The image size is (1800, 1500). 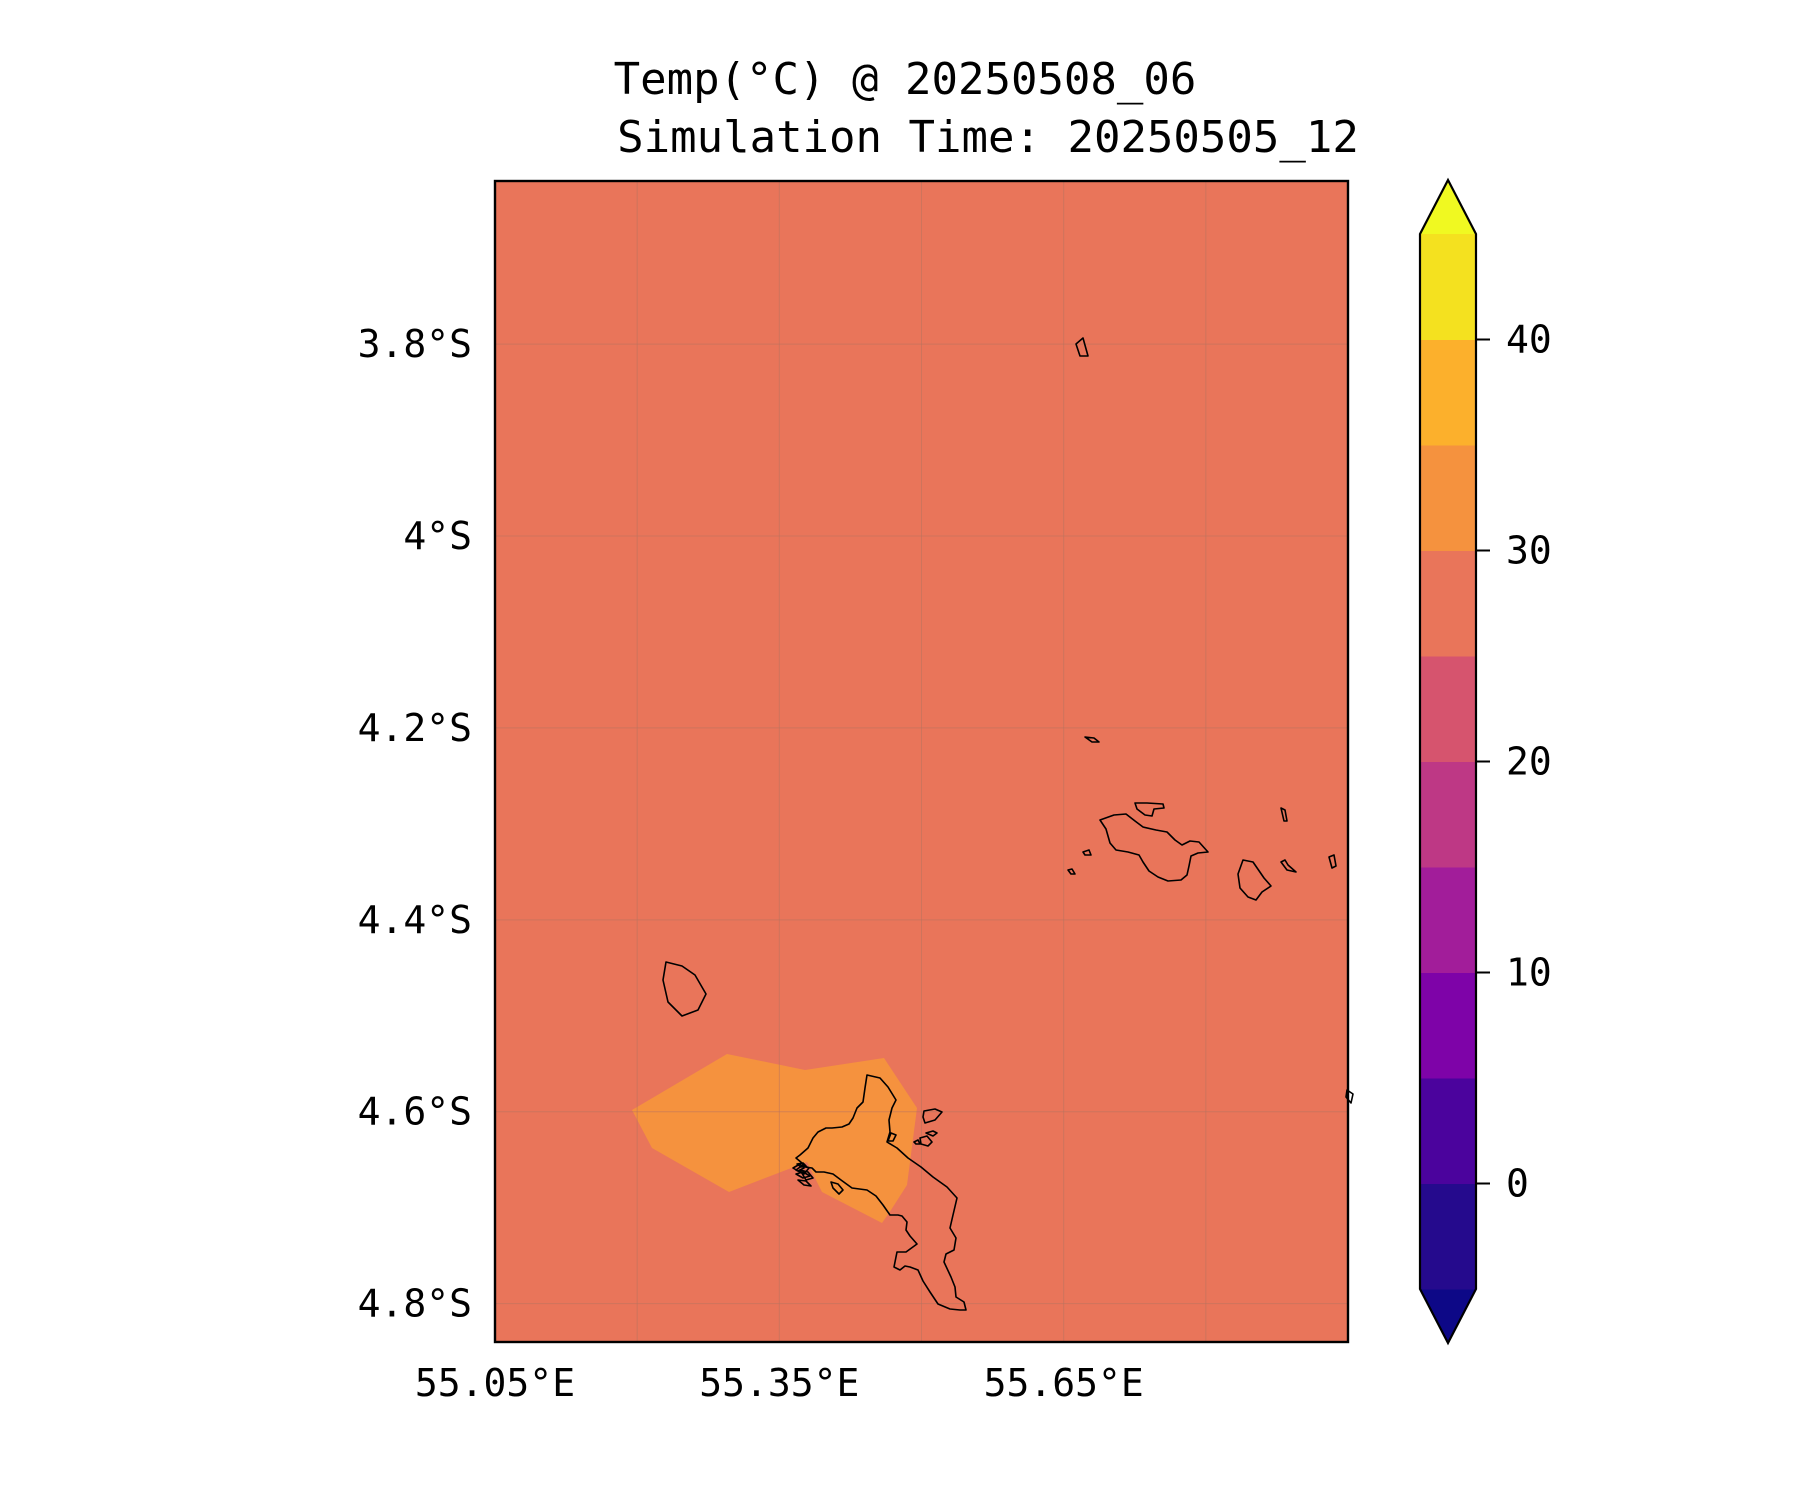 I want to click on colorbar-tick-label: 10, so click(x=1529, y=973).